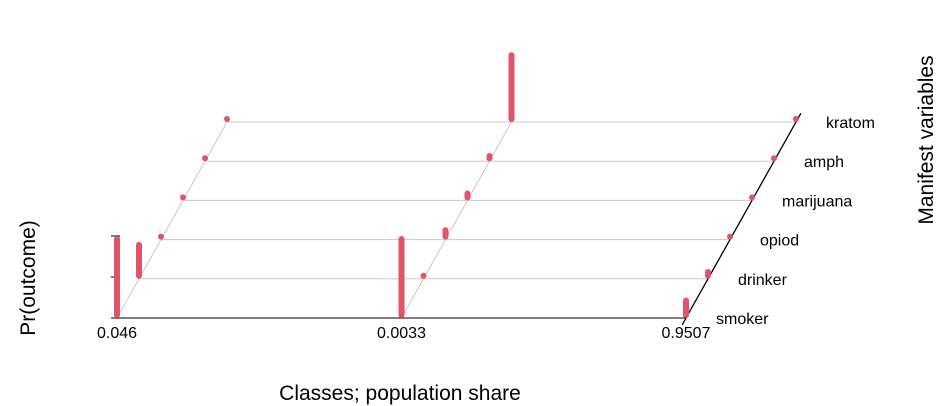  What do you see at coordinates (742, 319) in the screenshot?
I see `variable-label-smoker: smoker` at bounding box center [742, 319].